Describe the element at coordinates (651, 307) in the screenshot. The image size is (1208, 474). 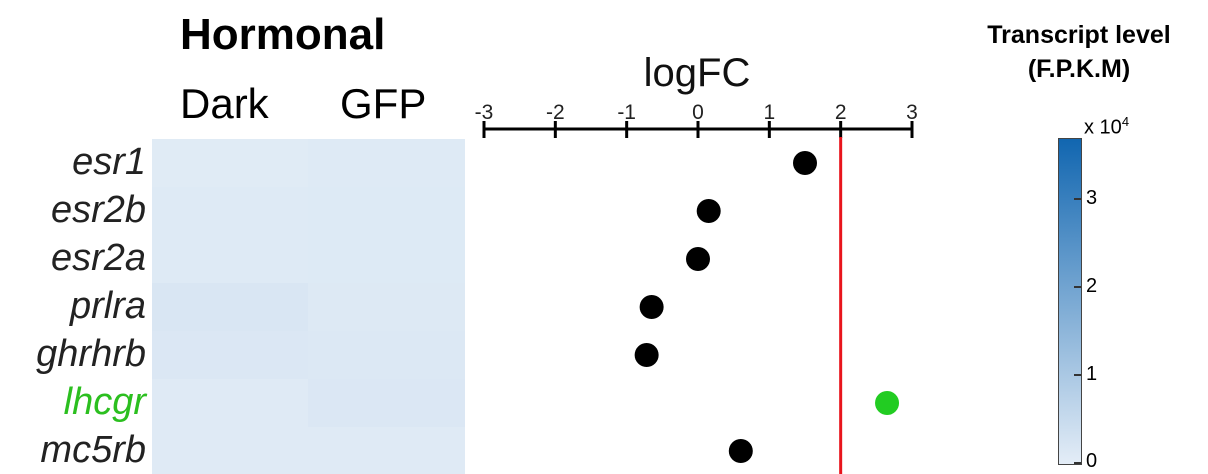
I see `point-prlra` at that location.